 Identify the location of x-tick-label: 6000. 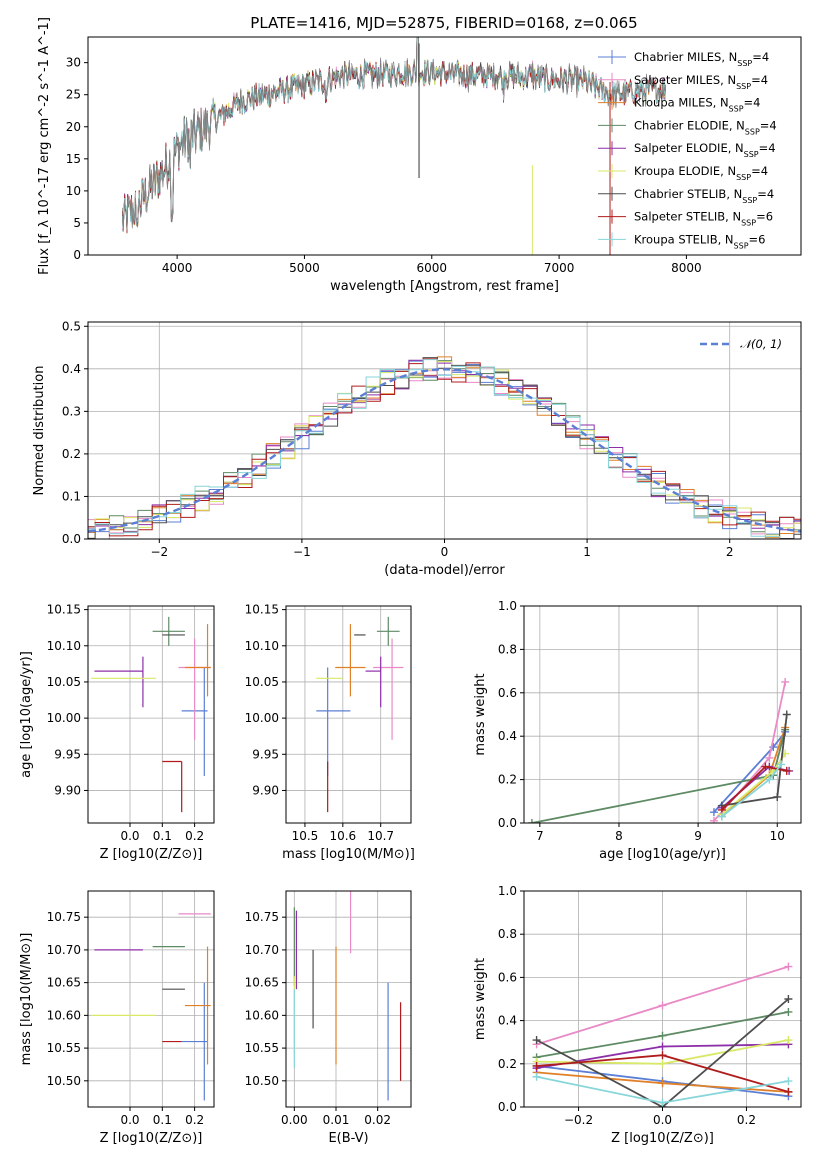
(431, 268).